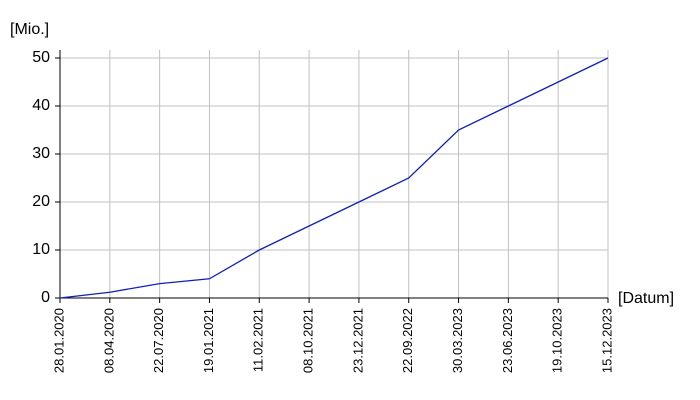 Image resolution: width=700 pixels, height=400 pixels. I want to click on x-tick-label: 22.09.2022, so click(407, 340).